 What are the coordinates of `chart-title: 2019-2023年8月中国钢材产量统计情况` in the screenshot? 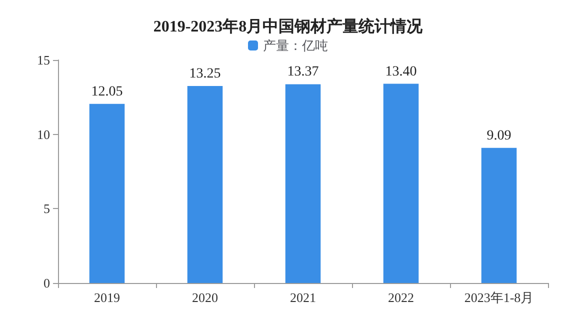 It's located at (288, 27).